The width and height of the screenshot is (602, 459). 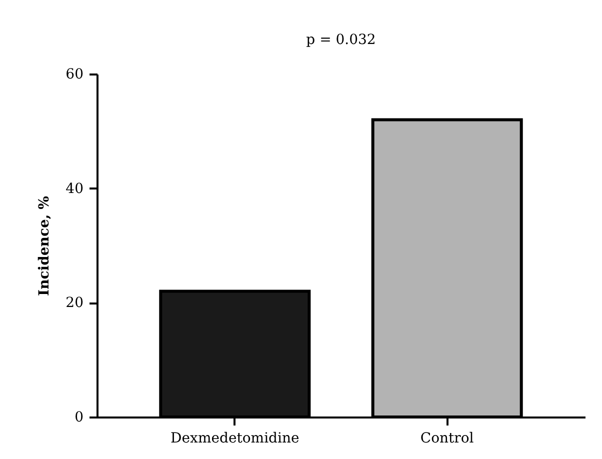 What do you see at coordinates (447, 438) in the screenshot?
I see `x-tick-label: Control` at bounding box center [447, 438].